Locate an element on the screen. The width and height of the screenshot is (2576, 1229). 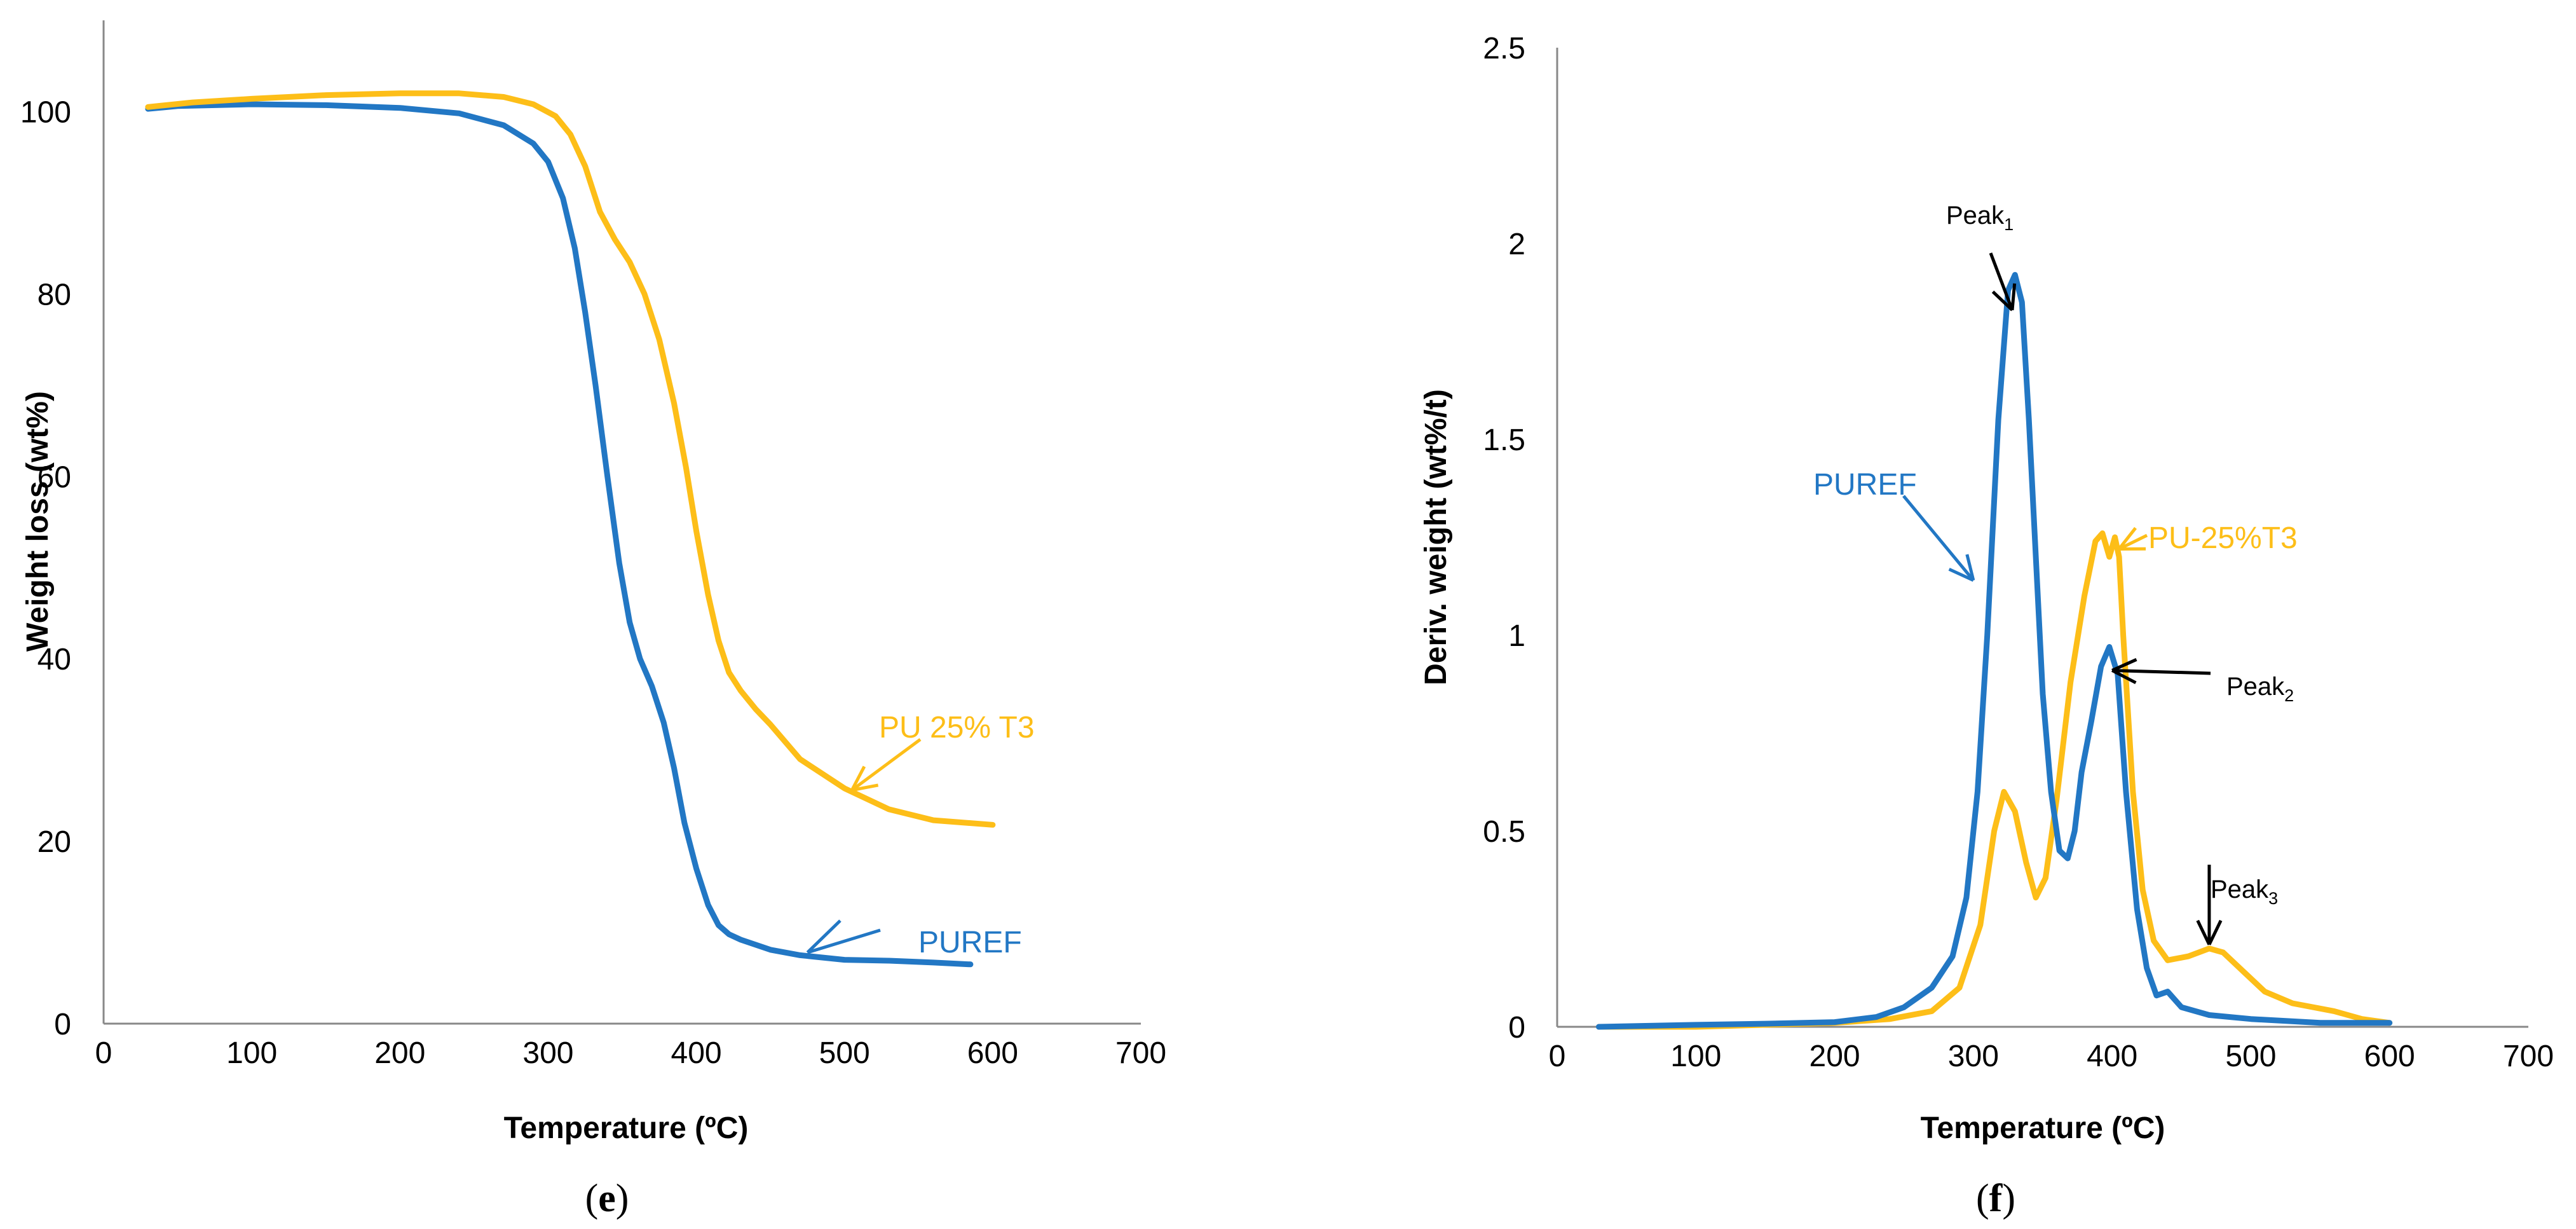
chart-f-peak3-text: Peak is located at coordinates (2240, 889).